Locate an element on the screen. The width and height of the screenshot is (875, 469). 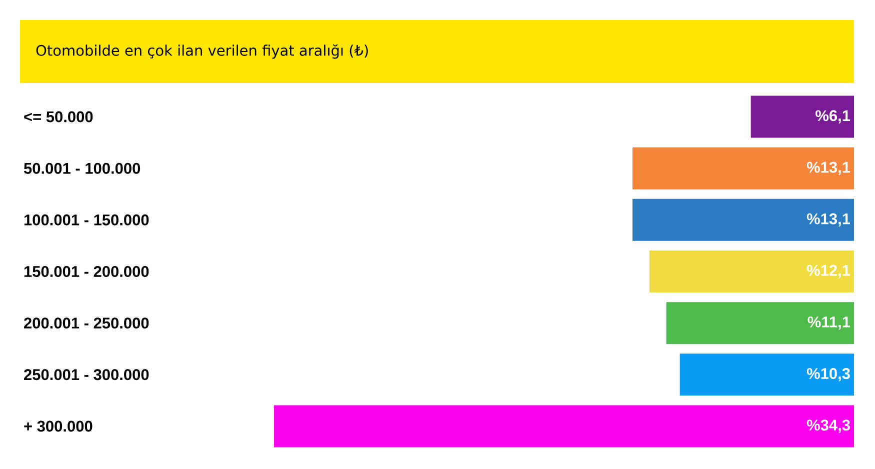
y-tick-label: 50.001 - 100.000 is located at coordinates (82, 168).